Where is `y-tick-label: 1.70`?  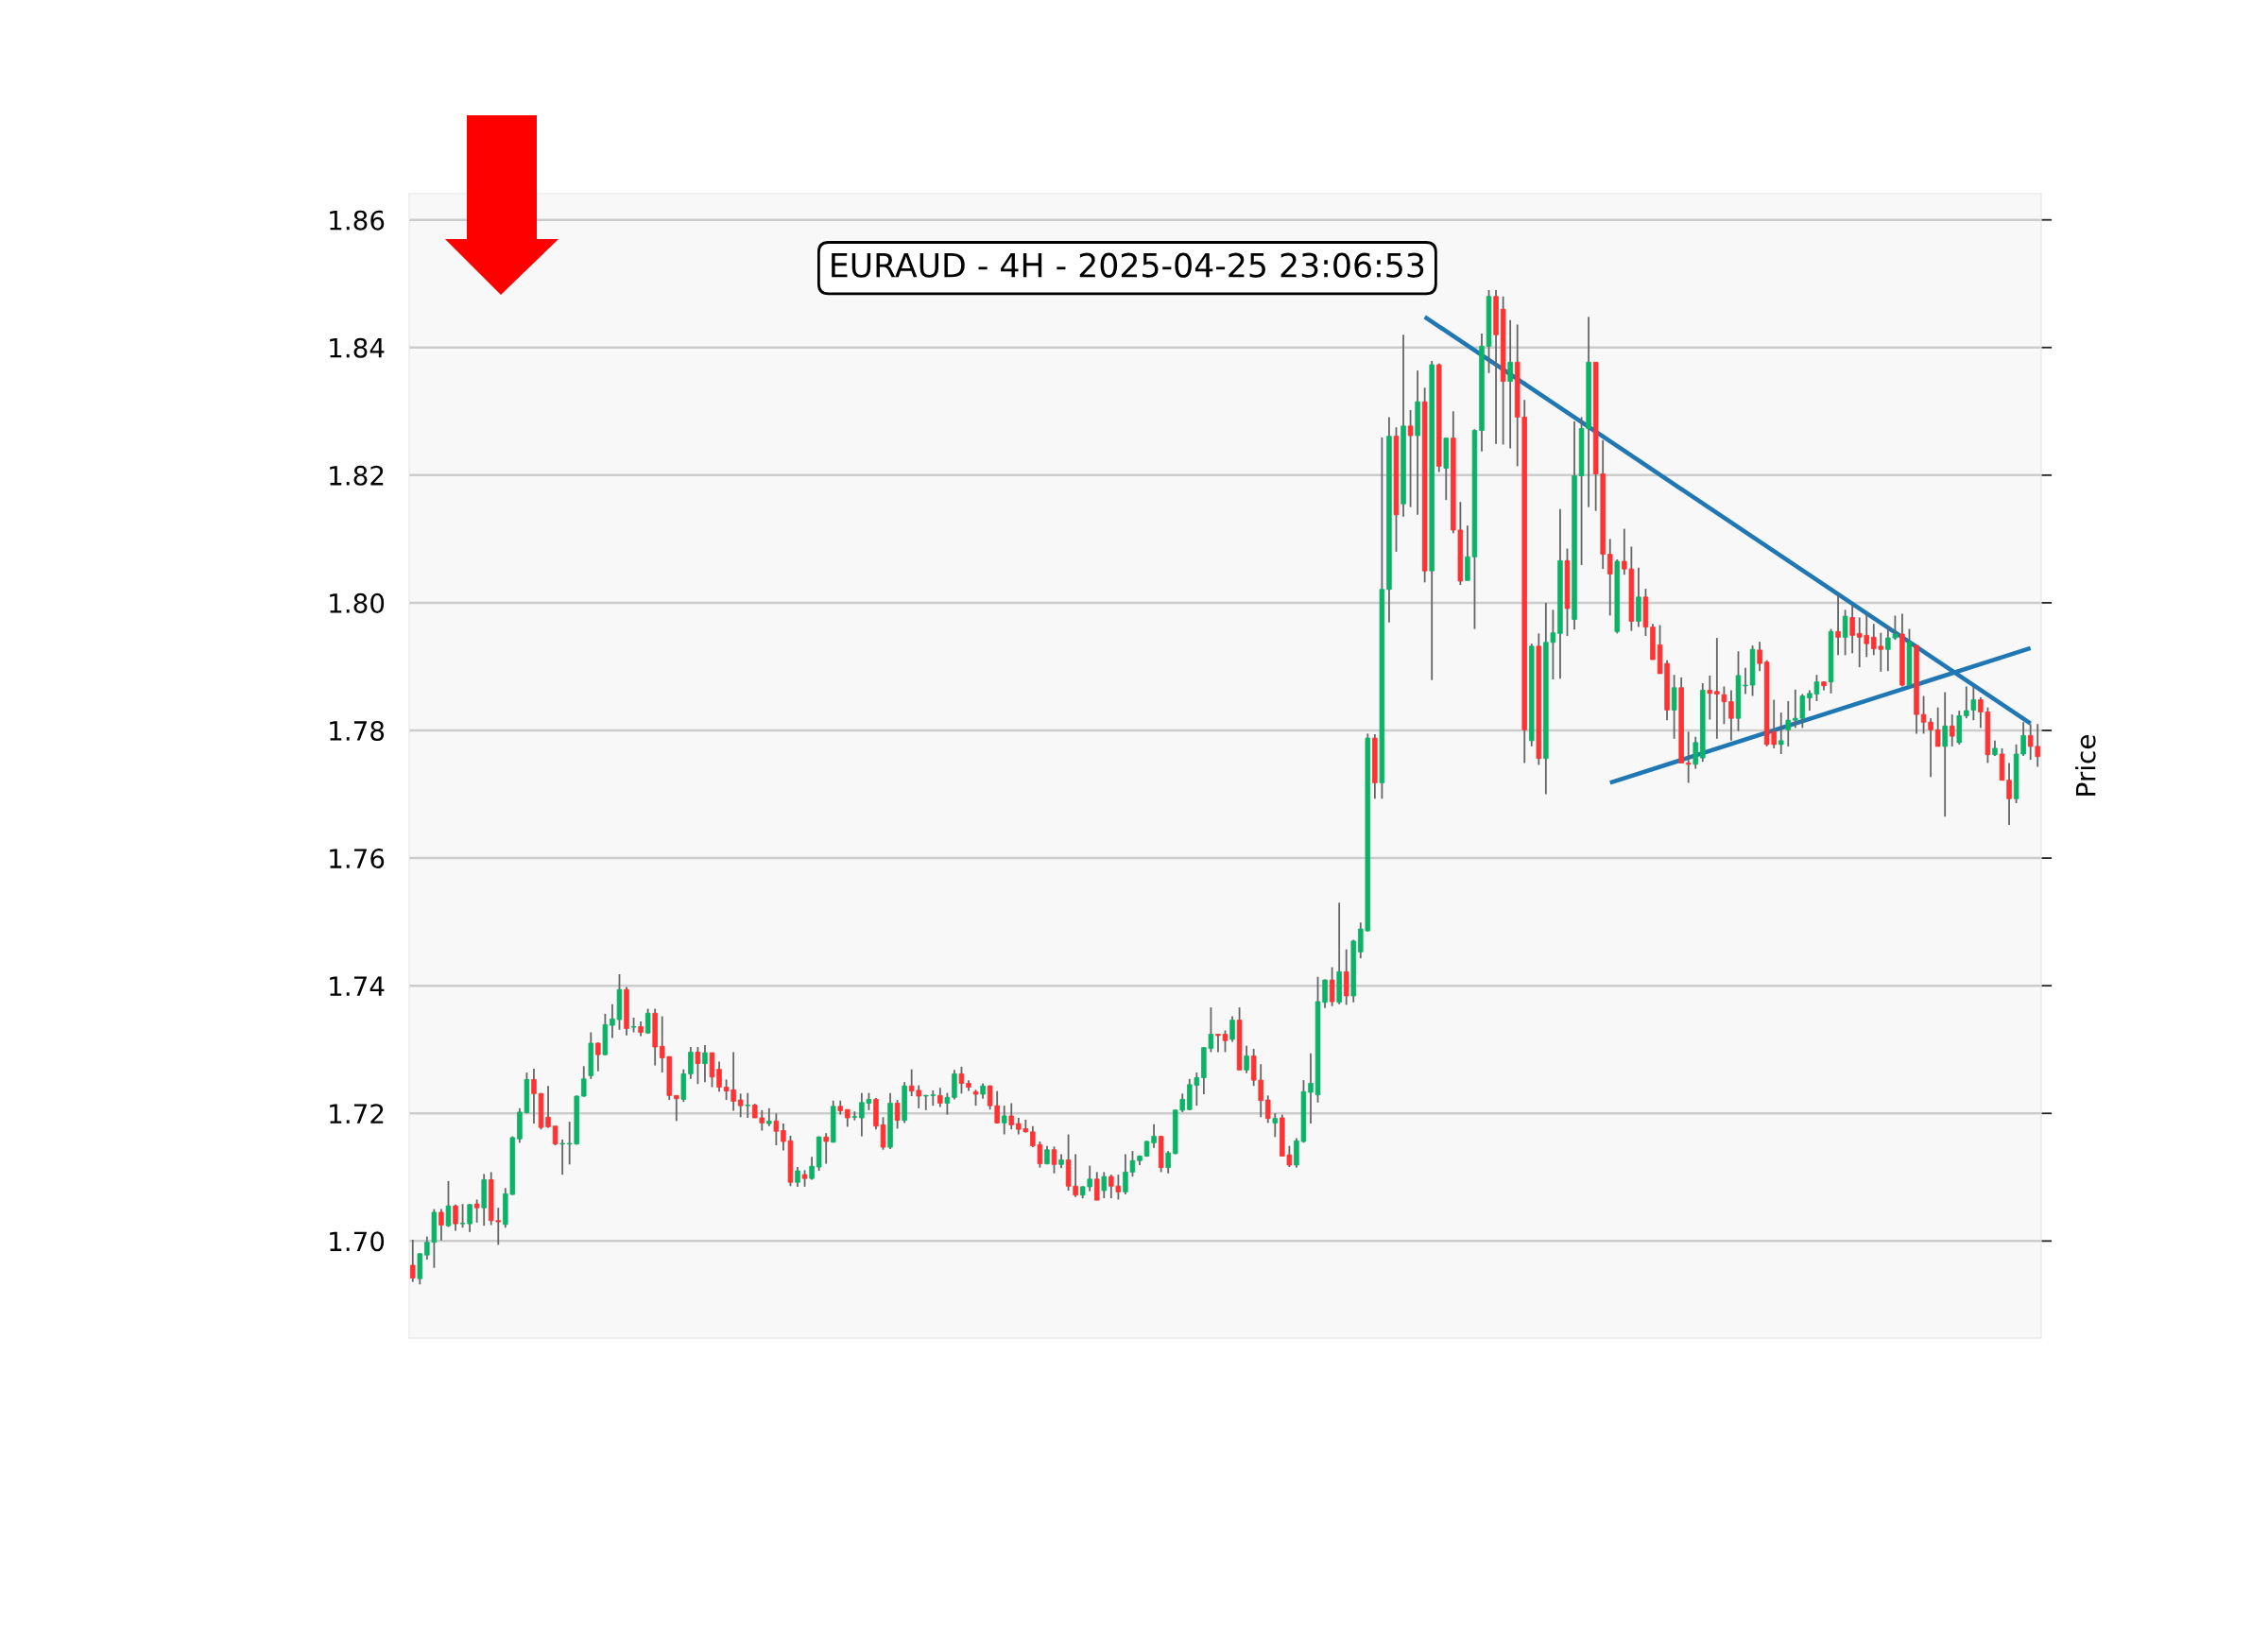
y-tick-label: 1.70 is located at coordinates (357, 1241).